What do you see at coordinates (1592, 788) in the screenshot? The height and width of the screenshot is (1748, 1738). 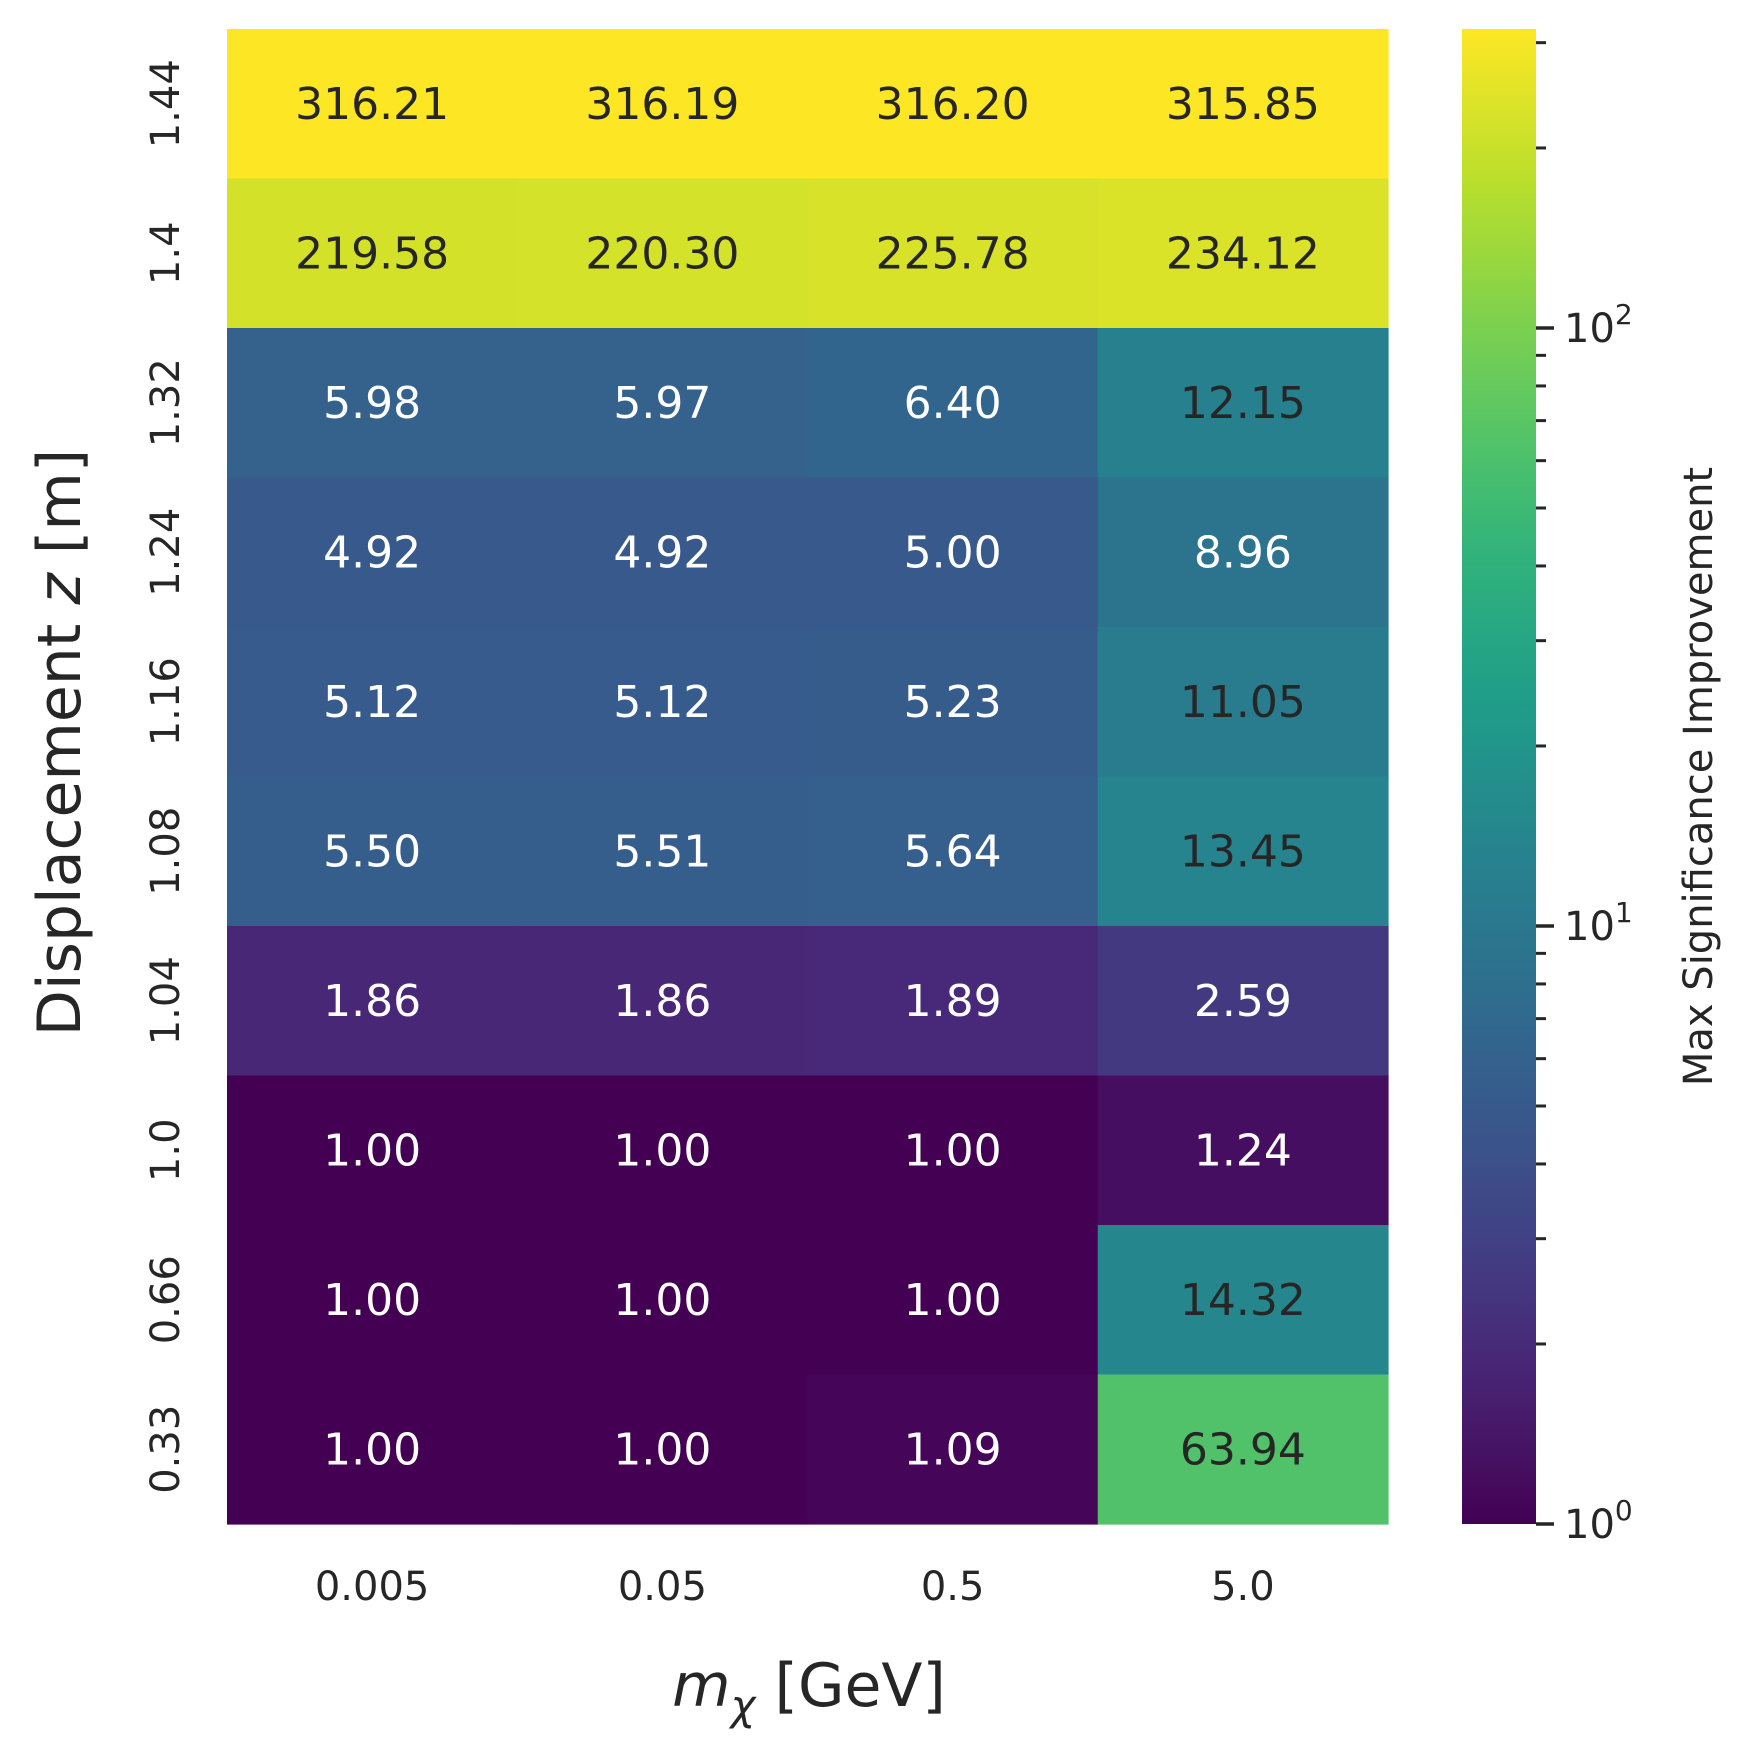 I see `colorbar: 10⁰ 10¹ 10² Max Significance Improvement` at bounding box center [1592, 788].